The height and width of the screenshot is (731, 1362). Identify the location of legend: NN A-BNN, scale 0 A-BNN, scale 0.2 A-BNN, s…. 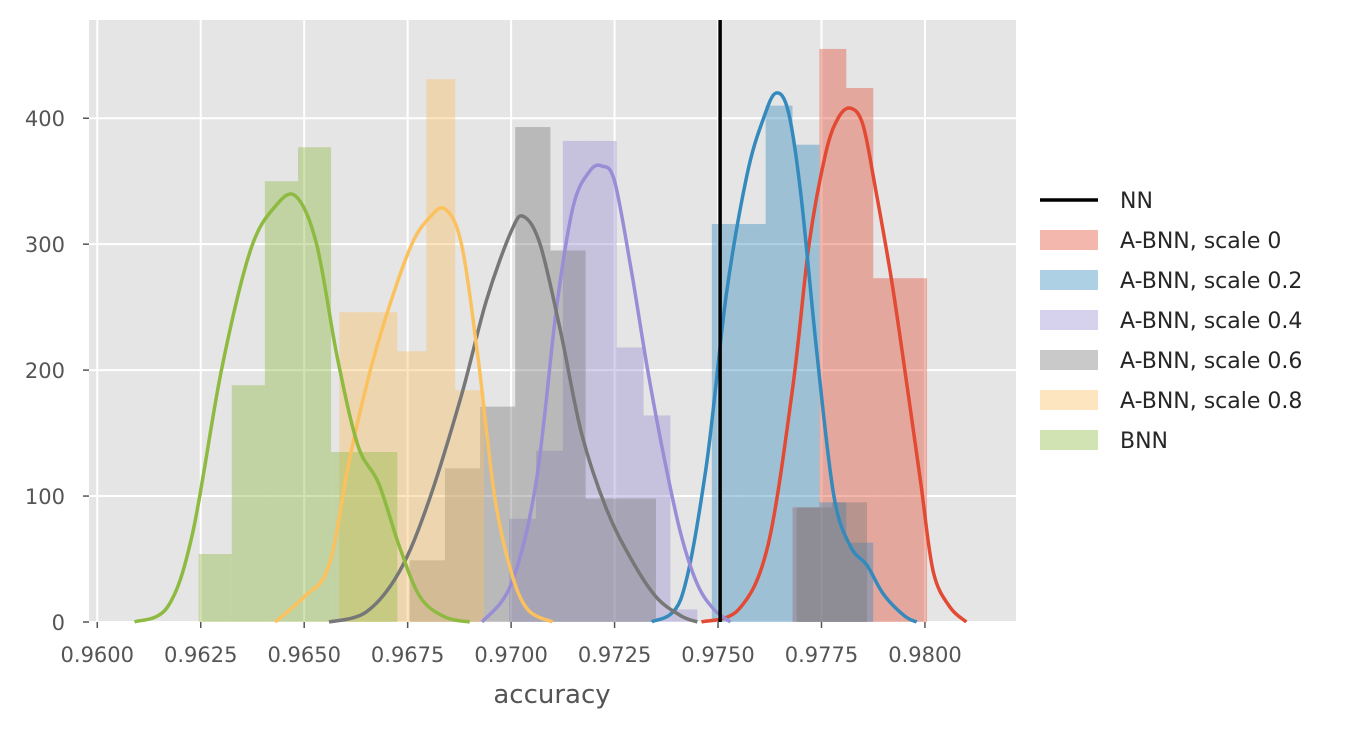
(1171, 321).